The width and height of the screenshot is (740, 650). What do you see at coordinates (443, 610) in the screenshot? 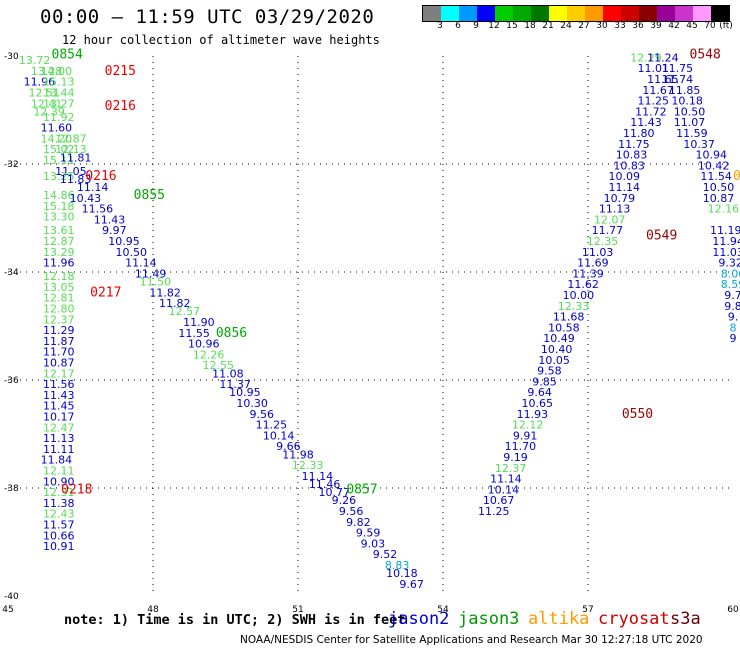
I see `x-tick-label: 54` at bounding box center [443, 610].